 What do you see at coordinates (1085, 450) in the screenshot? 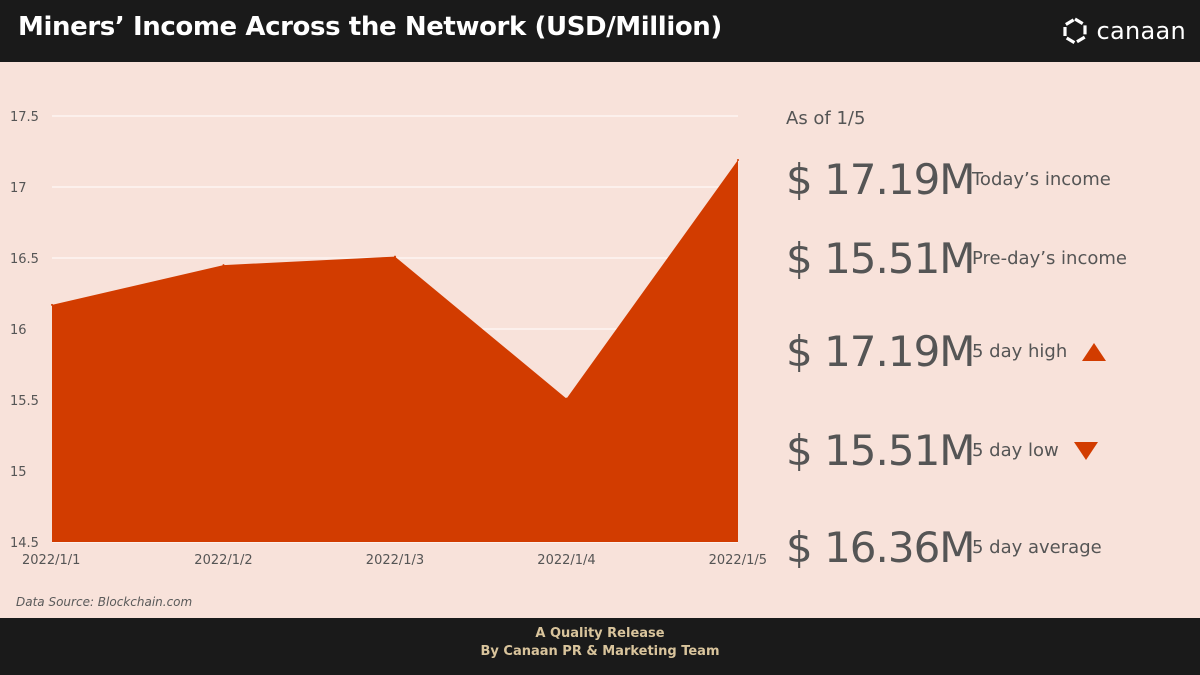
I see `down-triangle-icon` at bounding box center [1085, 450].